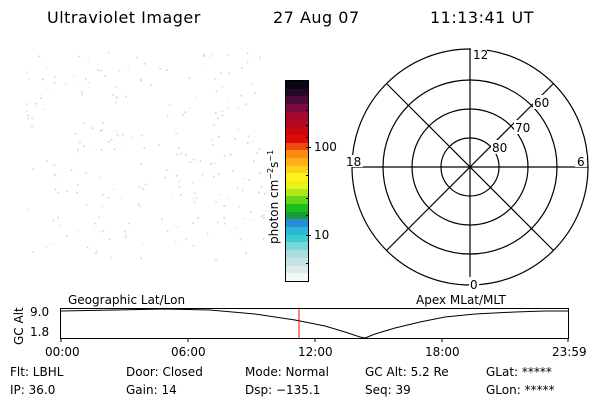  What do you see at coordinates (287, 372) in the screenshot?
I see `mode-info: Mode: Normal` at bounding box center [287, 372].